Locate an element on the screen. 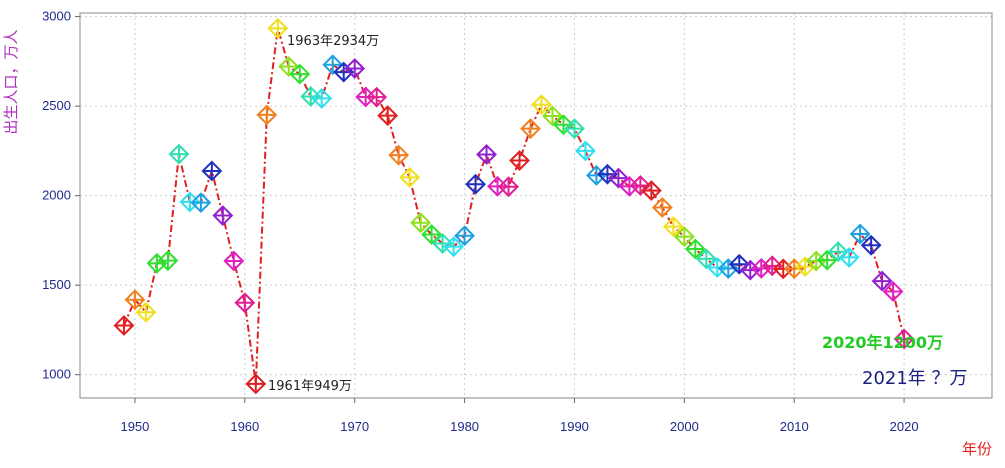  y-tick-label: 2000 is located at coordinates (56, 195).